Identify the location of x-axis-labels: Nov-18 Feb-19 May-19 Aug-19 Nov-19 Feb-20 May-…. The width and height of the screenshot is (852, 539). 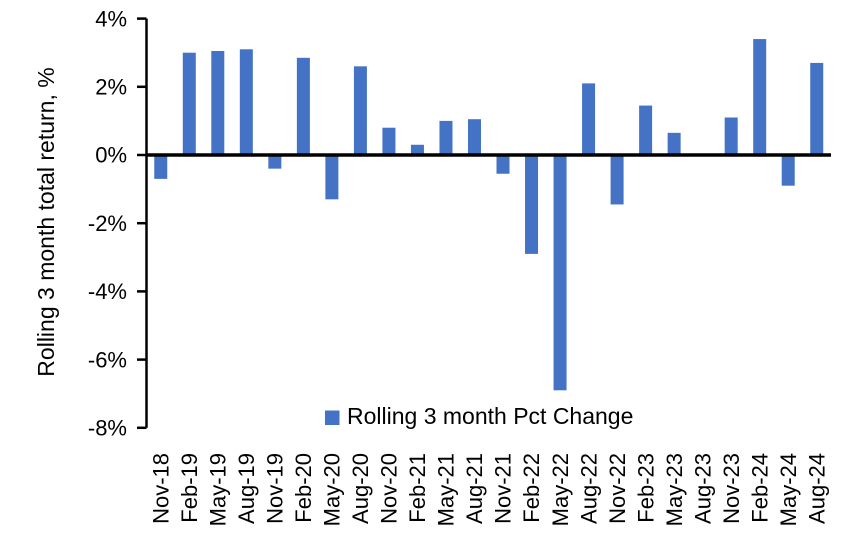
(488, 489).